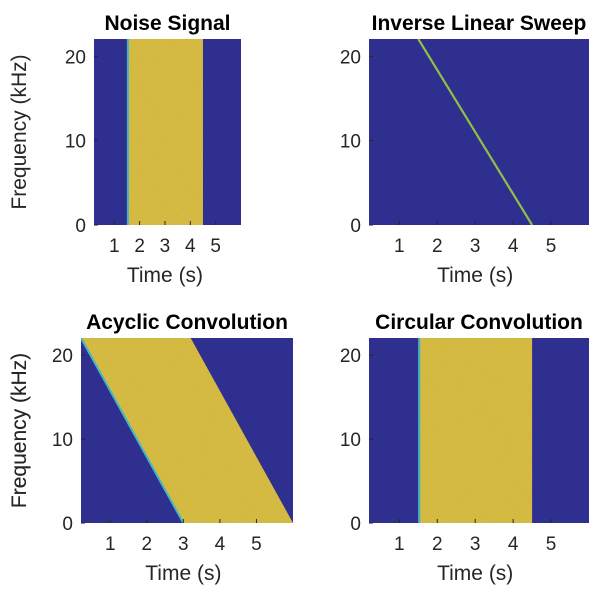 The image size is (597, 594). What do you see at coordinates (167, 23) in the screenshot?
I see `chart-title: Noise Signal` at bounding box center [167, 23].